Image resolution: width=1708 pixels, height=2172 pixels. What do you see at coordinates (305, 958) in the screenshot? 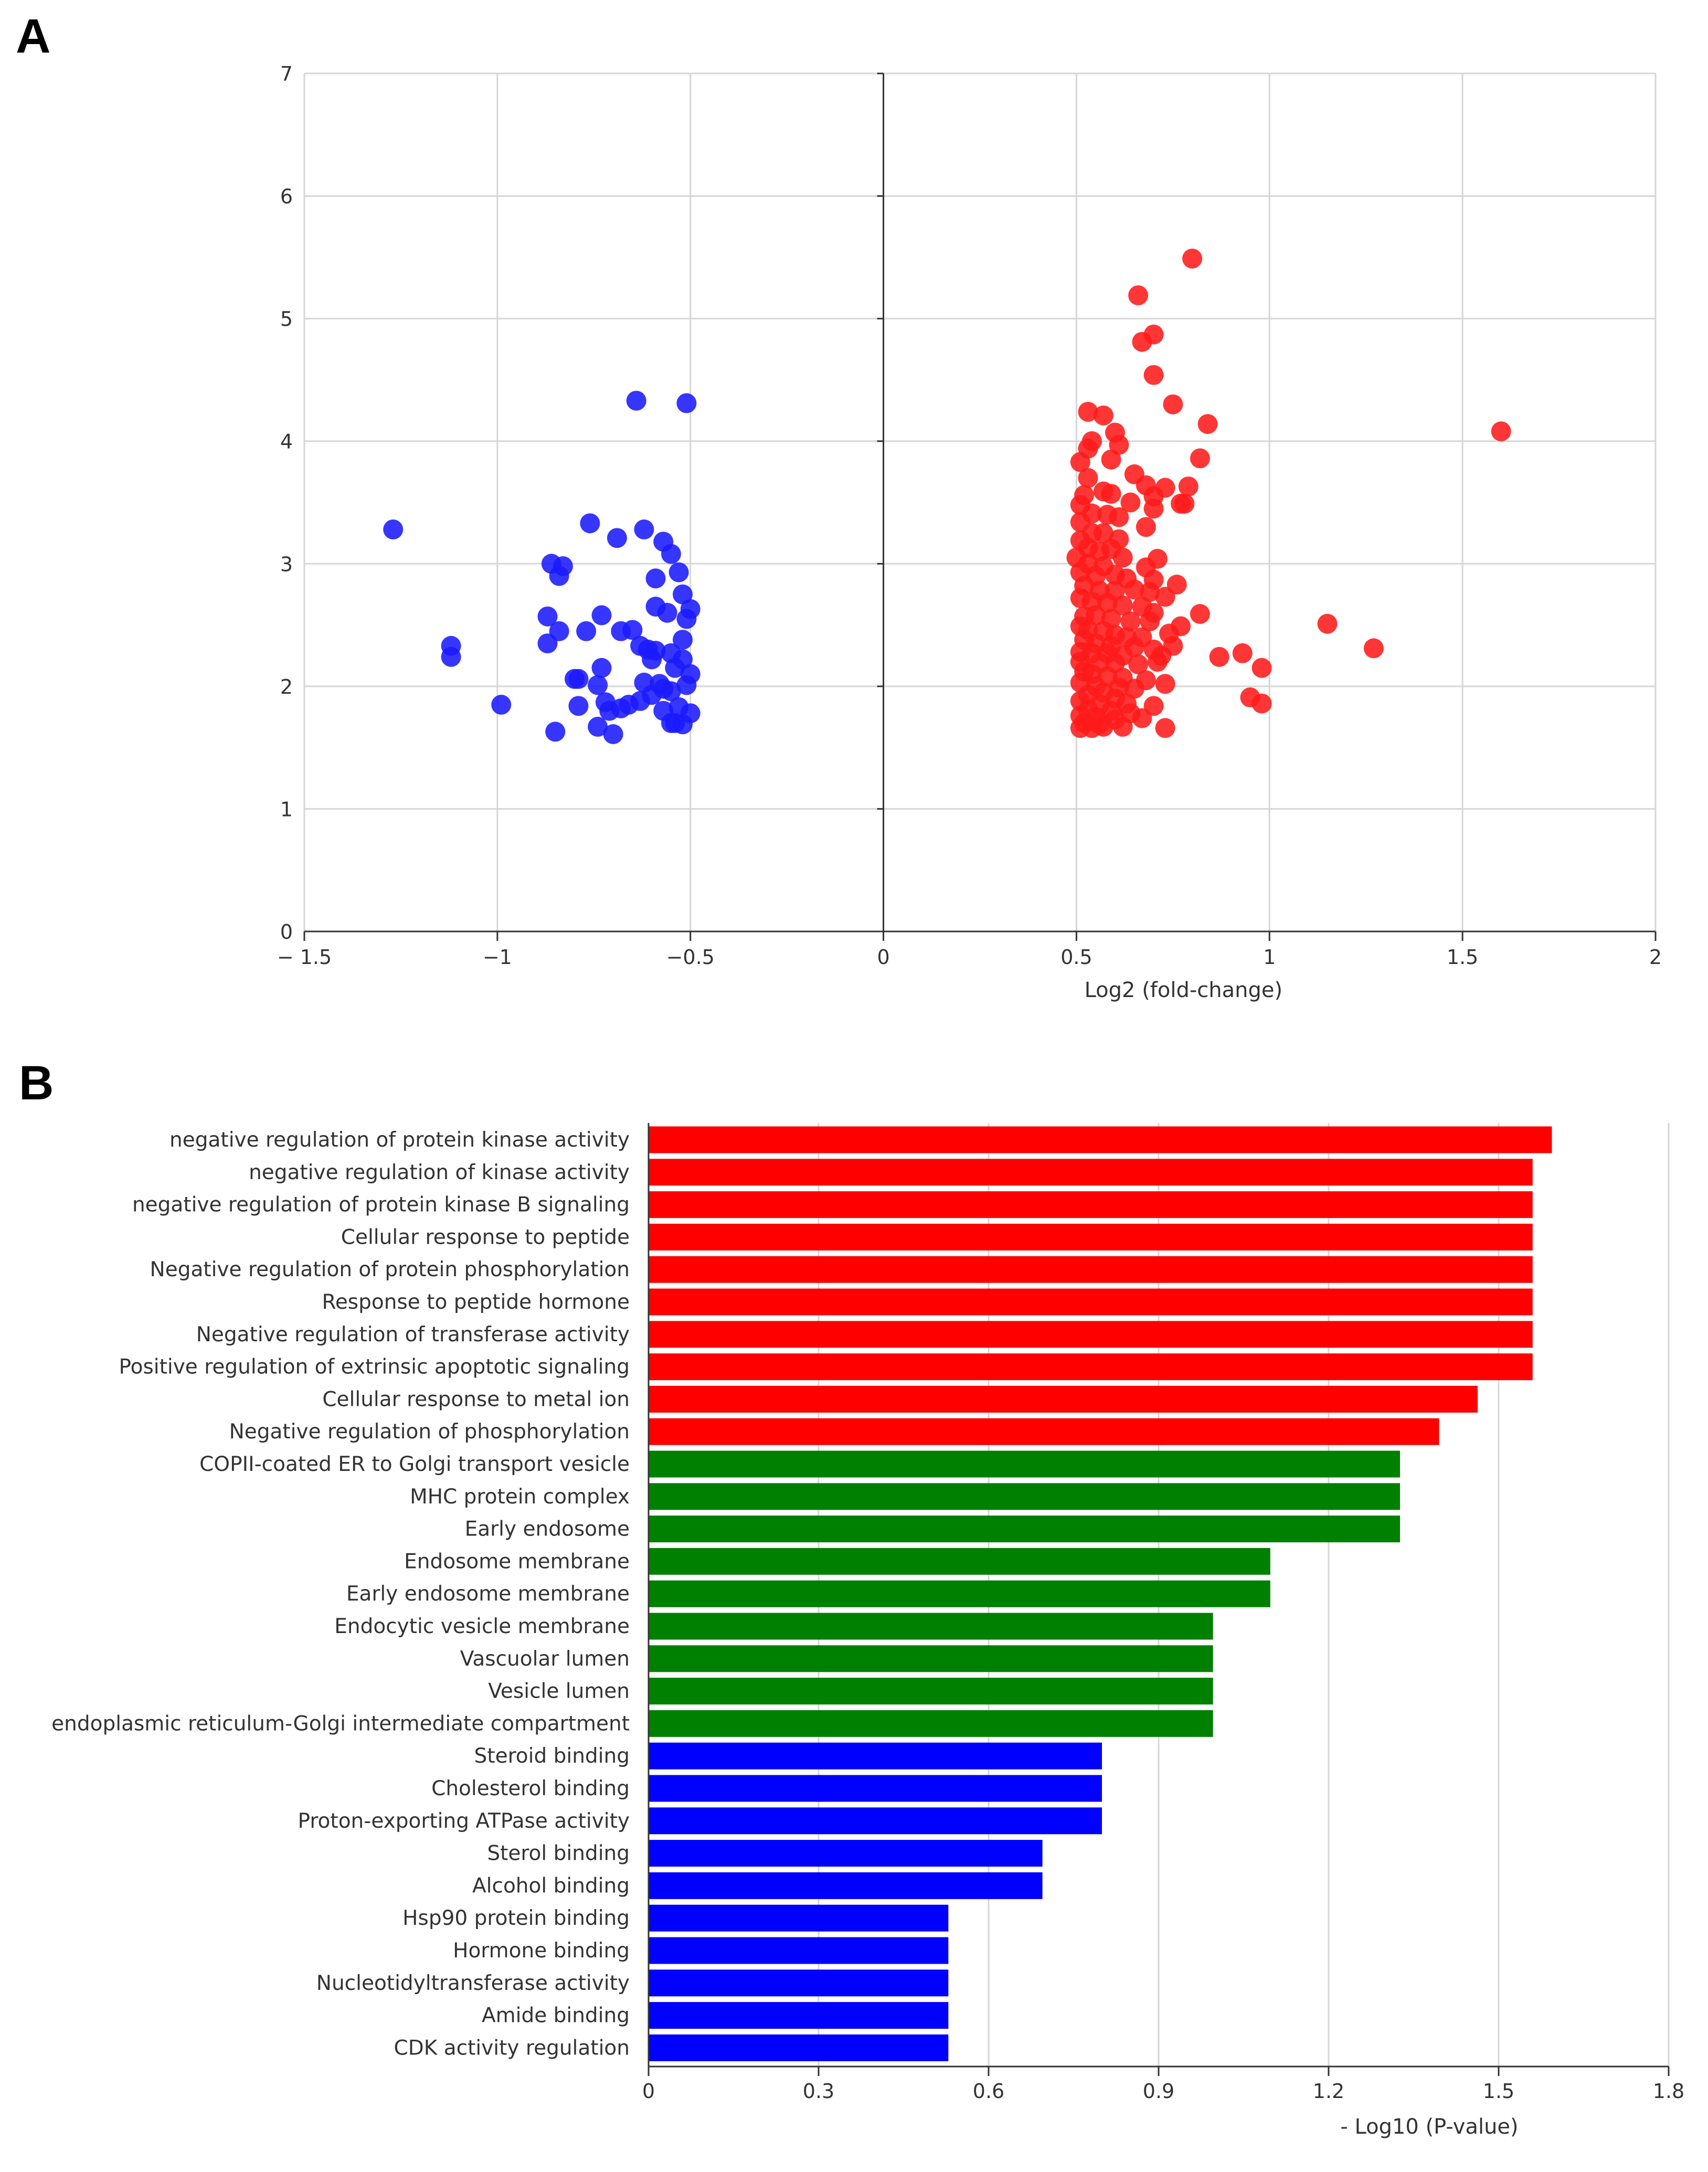
I see `x-tick-label: − 1.5` at bounding box center [305, 958].